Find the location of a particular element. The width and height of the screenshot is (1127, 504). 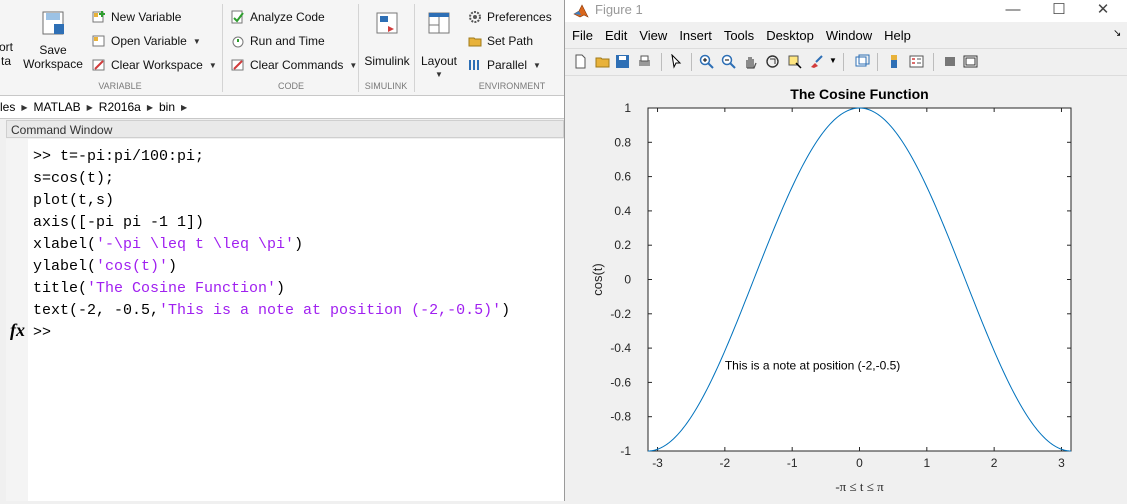

command-line: axis([-pi pi -1 1]) is located at coordinates (118, 222).